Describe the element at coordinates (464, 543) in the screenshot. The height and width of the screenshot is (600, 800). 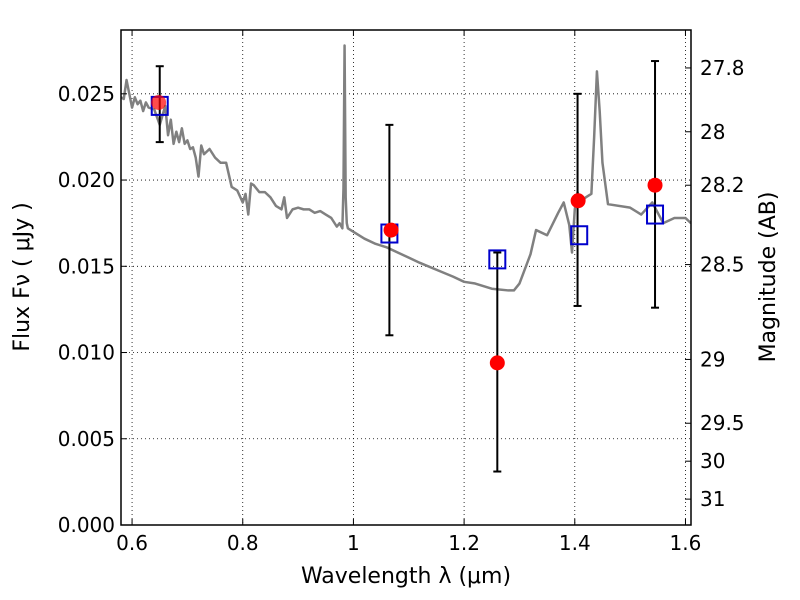
I see `x-tick-label: 1.2` at that location.